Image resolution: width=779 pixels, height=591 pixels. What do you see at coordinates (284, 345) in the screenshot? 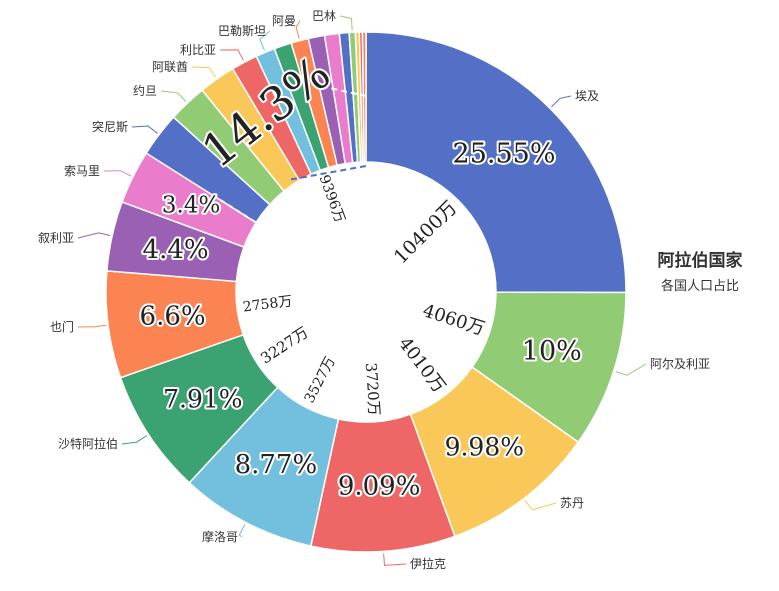
I see `inner-value-label-6: 3227万` at bounding box center [284, 345].